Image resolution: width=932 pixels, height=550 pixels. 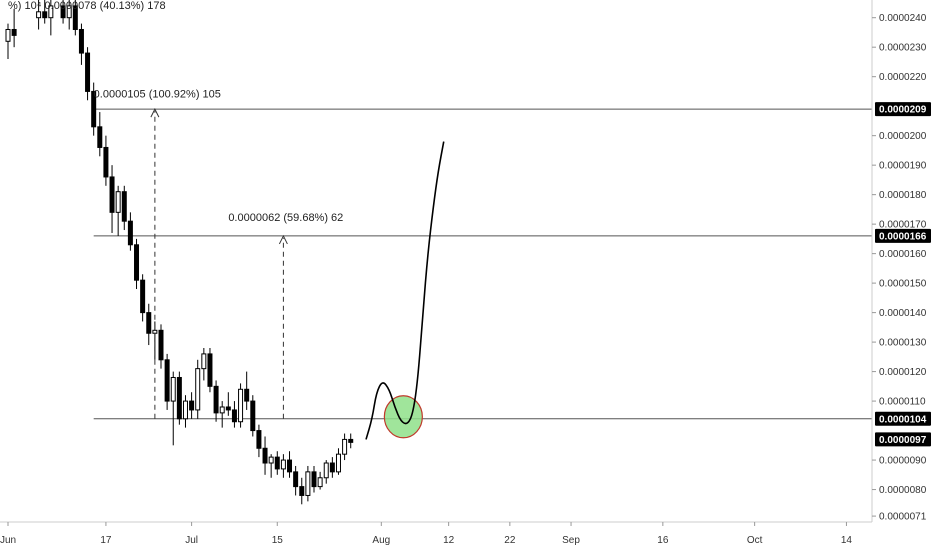 I want to click on price-tick-label: 0.0000170, so click(x=903, y=225).